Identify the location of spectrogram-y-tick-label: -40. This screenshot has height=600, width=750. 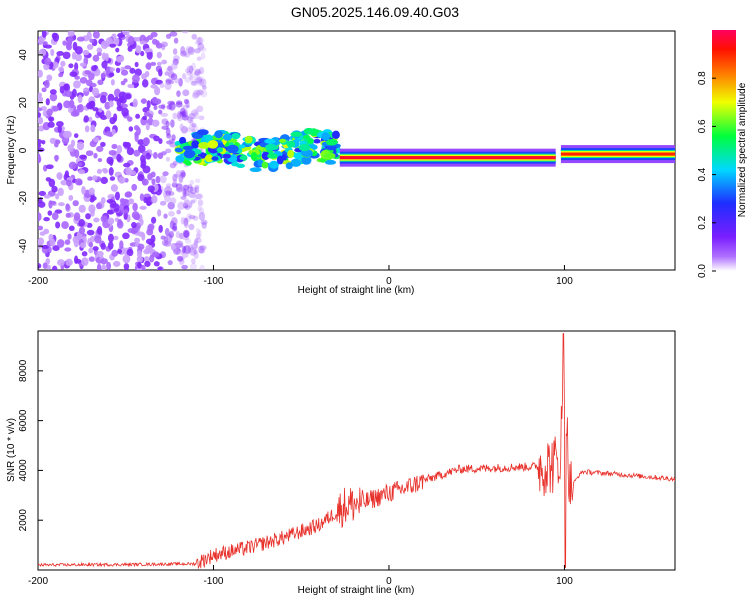
(23, 245).